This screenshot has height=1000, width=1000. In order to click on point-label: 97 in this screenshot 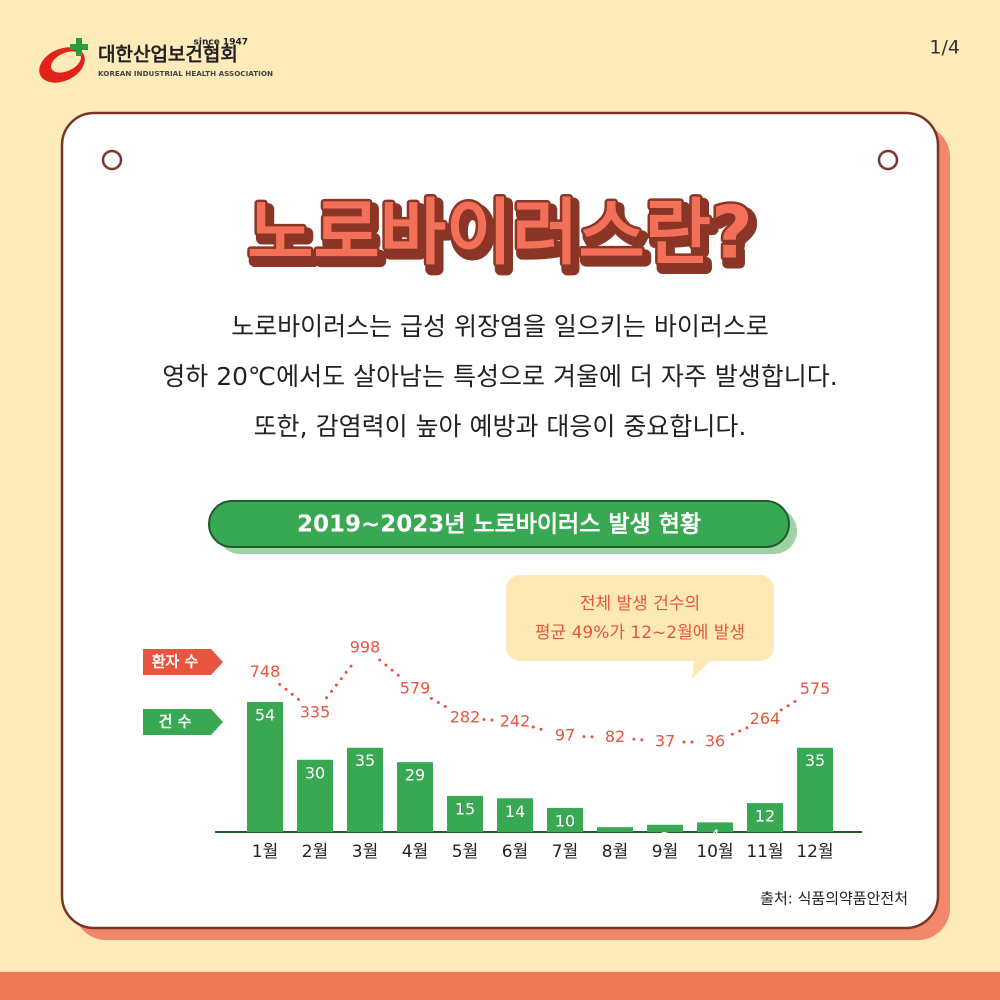, I will do `click(565, 735)`.